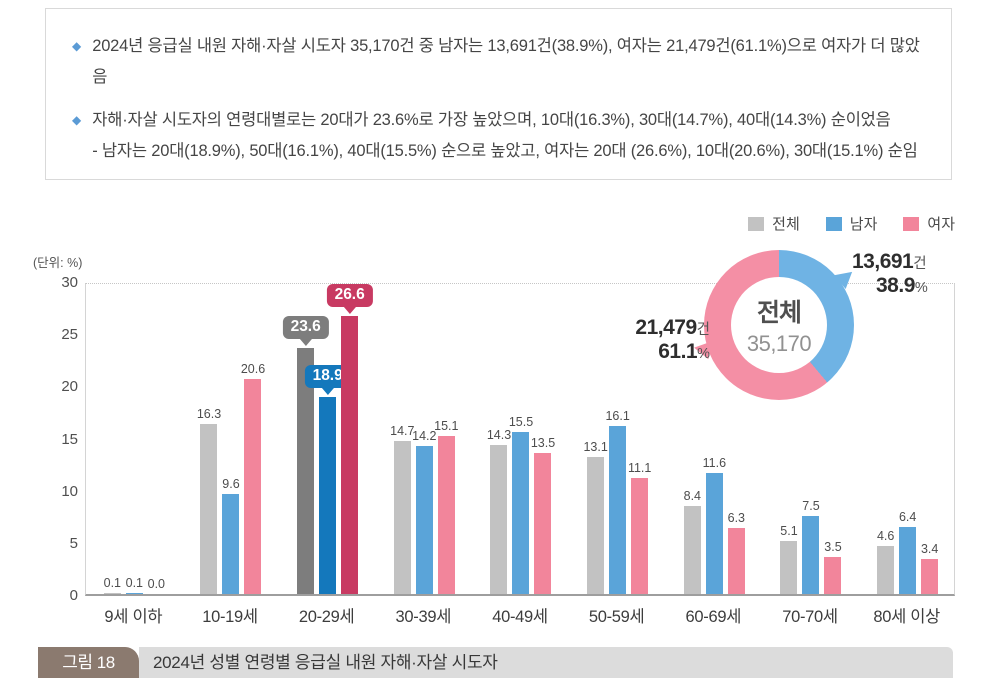 The width and height of the screenshot is (997, 683). I want to click on chart-legend: 전체 남자 여자, so click(851, 223).